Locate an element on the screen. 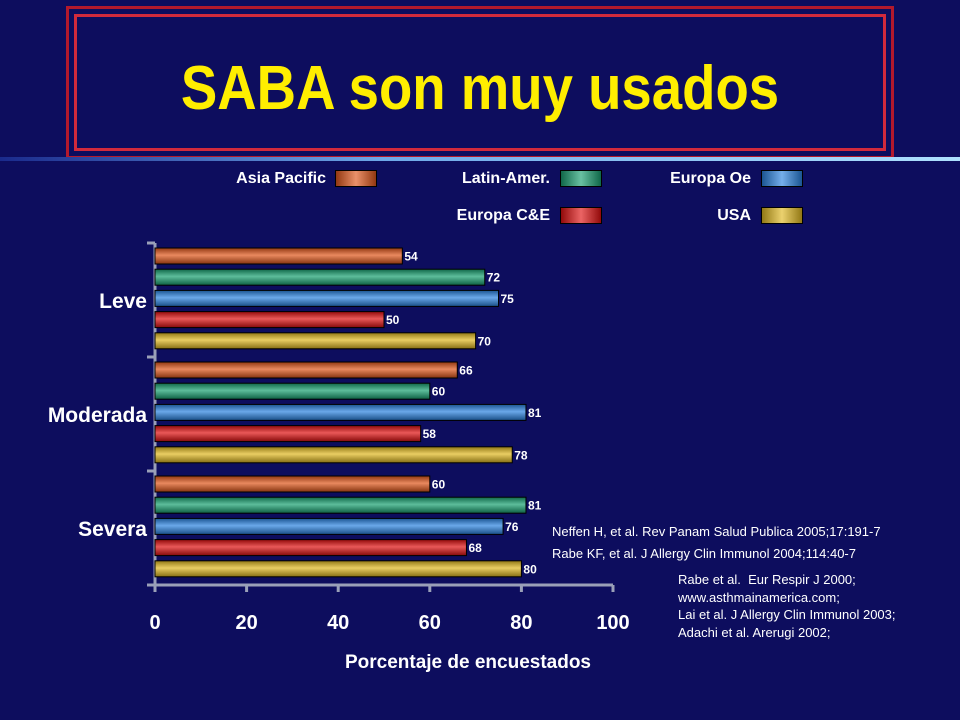 The image size is (960, 720). legend-label-europa-ce: Europa C&E is located at coordinates (503, 215).